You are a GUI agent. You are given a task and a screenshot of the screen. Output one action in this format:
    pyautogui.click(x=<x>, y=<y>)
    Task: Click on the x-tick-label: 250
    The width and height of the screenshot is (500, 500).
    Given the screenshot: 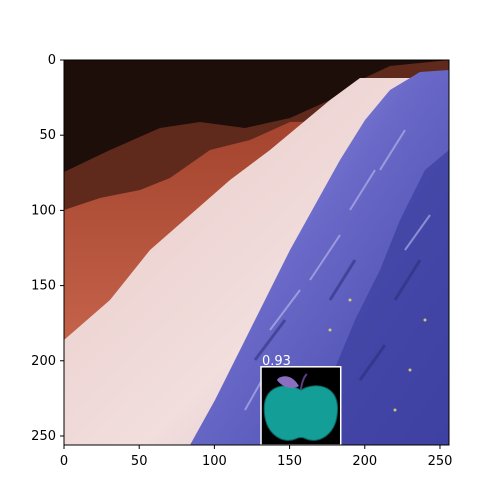 What is the action you would take?
    pyautogui.click(x=440, y=461)
    